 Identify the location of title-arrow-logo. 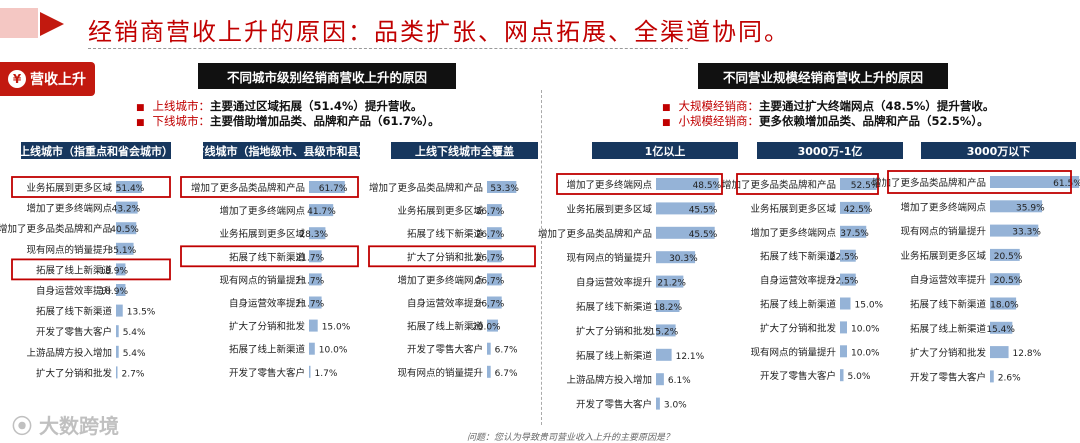
(32, 23).